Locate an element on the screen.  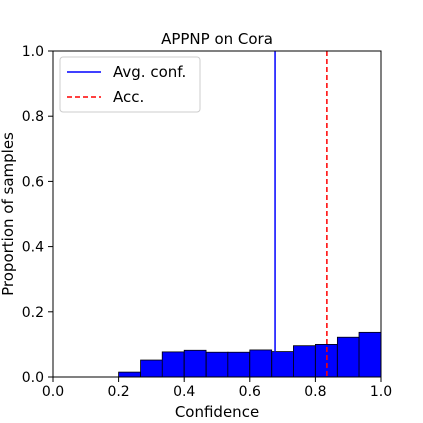
x-axis-label: Confidence is located at coordinates (217, 412).